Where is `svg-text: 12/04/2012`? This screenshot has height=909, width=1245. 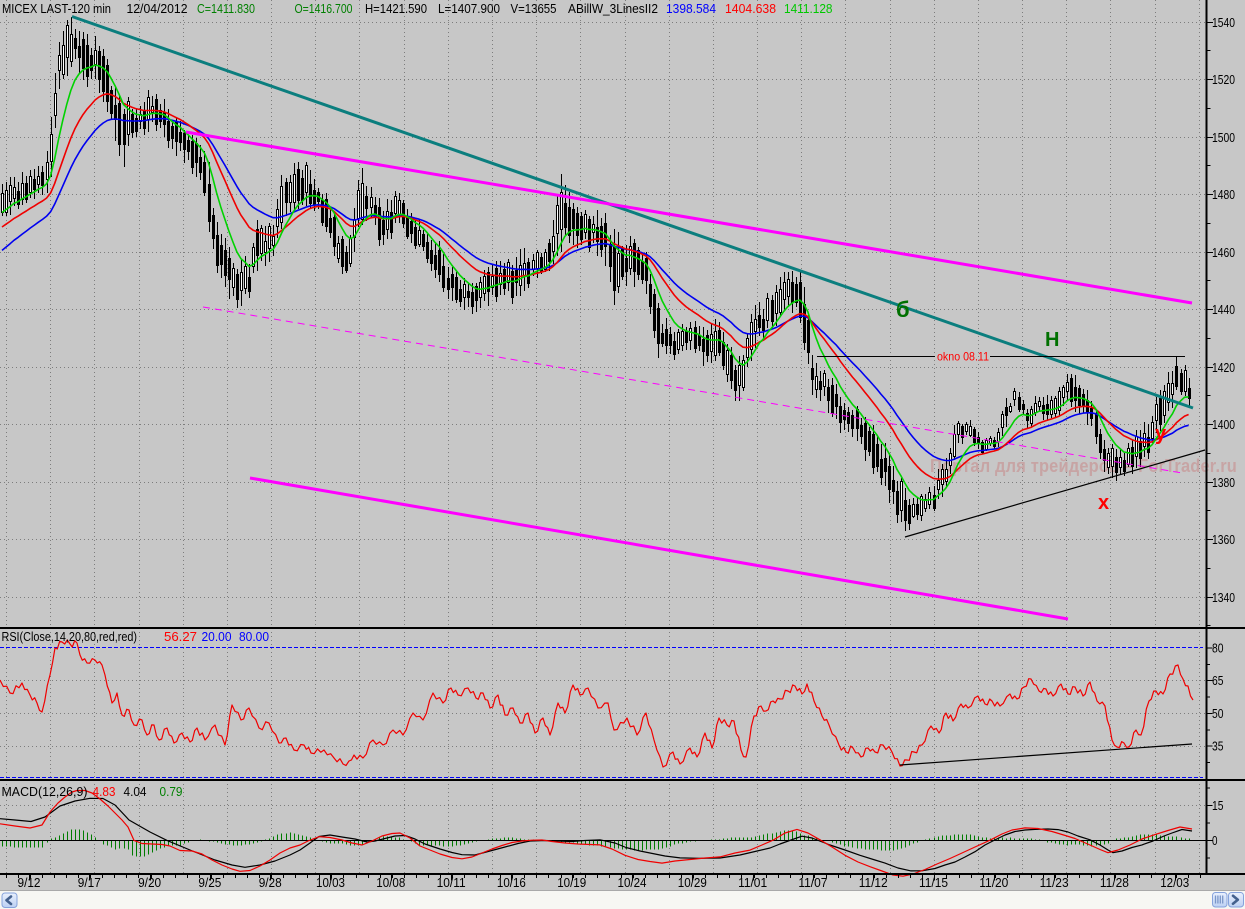
svg-text: 12/04/2012 is located at coordinates (157, 8).